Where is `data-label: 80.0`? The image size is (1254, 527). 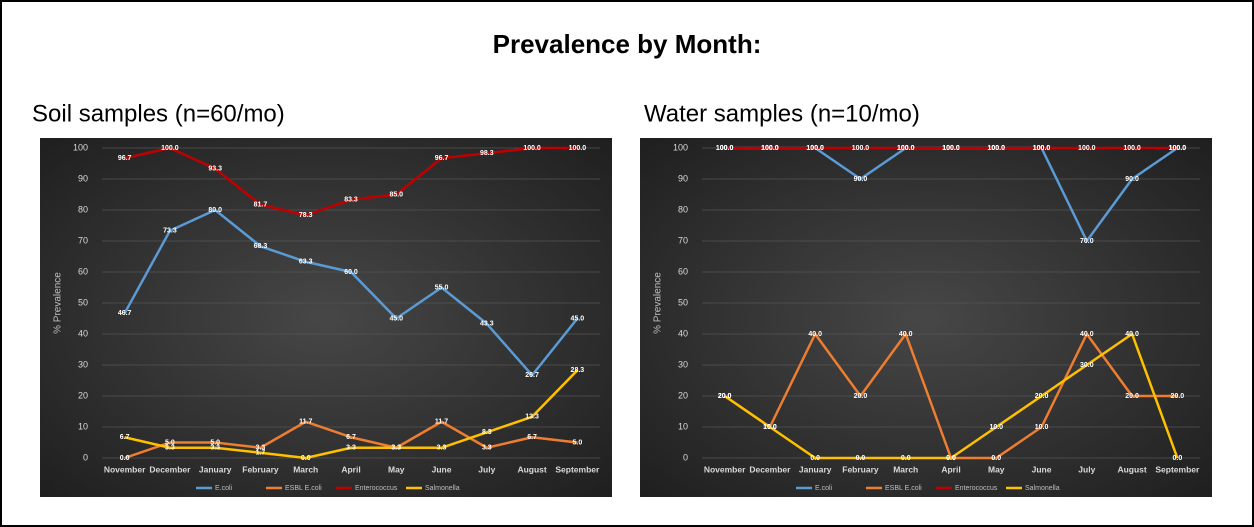 data-label: 80.0 is located at coordinates (215, 210).